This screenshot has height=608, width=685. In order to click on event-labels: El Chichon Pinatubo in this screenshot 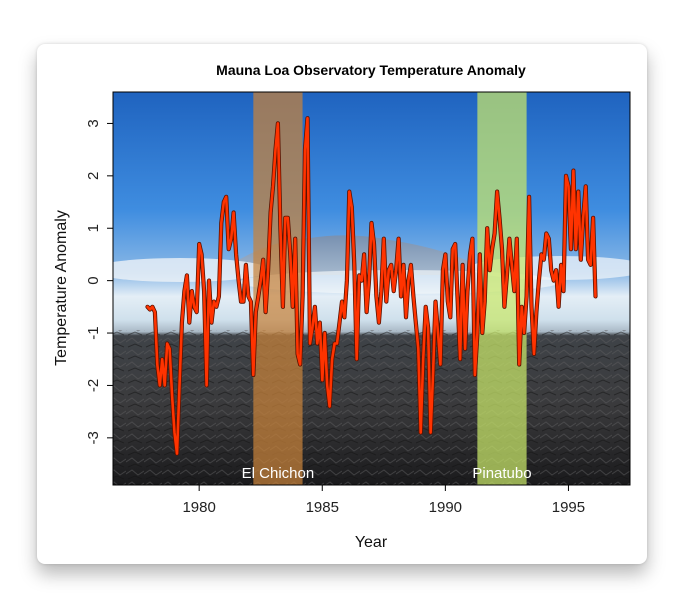, I will do `click(387, 473)`.